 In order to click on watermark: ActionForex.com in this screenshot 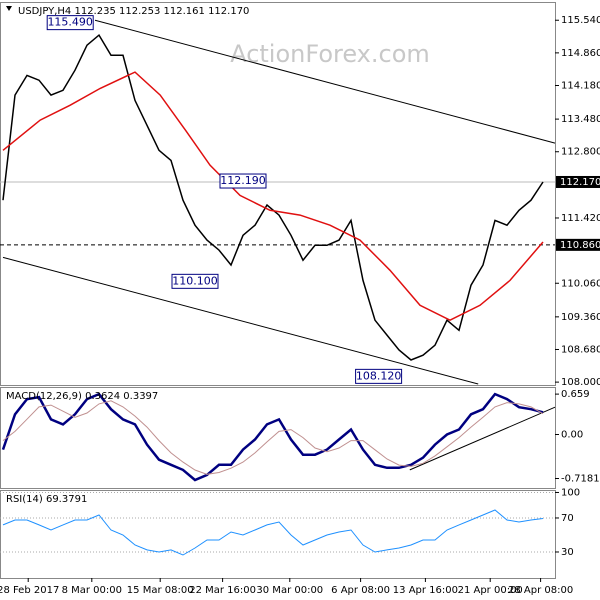, I will do `click(330, 54)`.